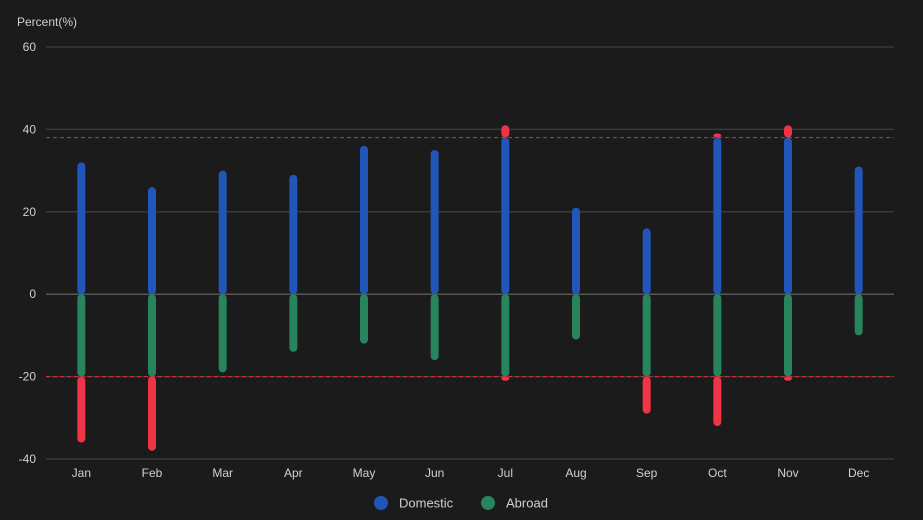 The width and height of the screenshot is (923, 520). Describe the element at coordinates (47, 22) in the screenshot. I see `y-axis-label: Percent(%)` at that location.